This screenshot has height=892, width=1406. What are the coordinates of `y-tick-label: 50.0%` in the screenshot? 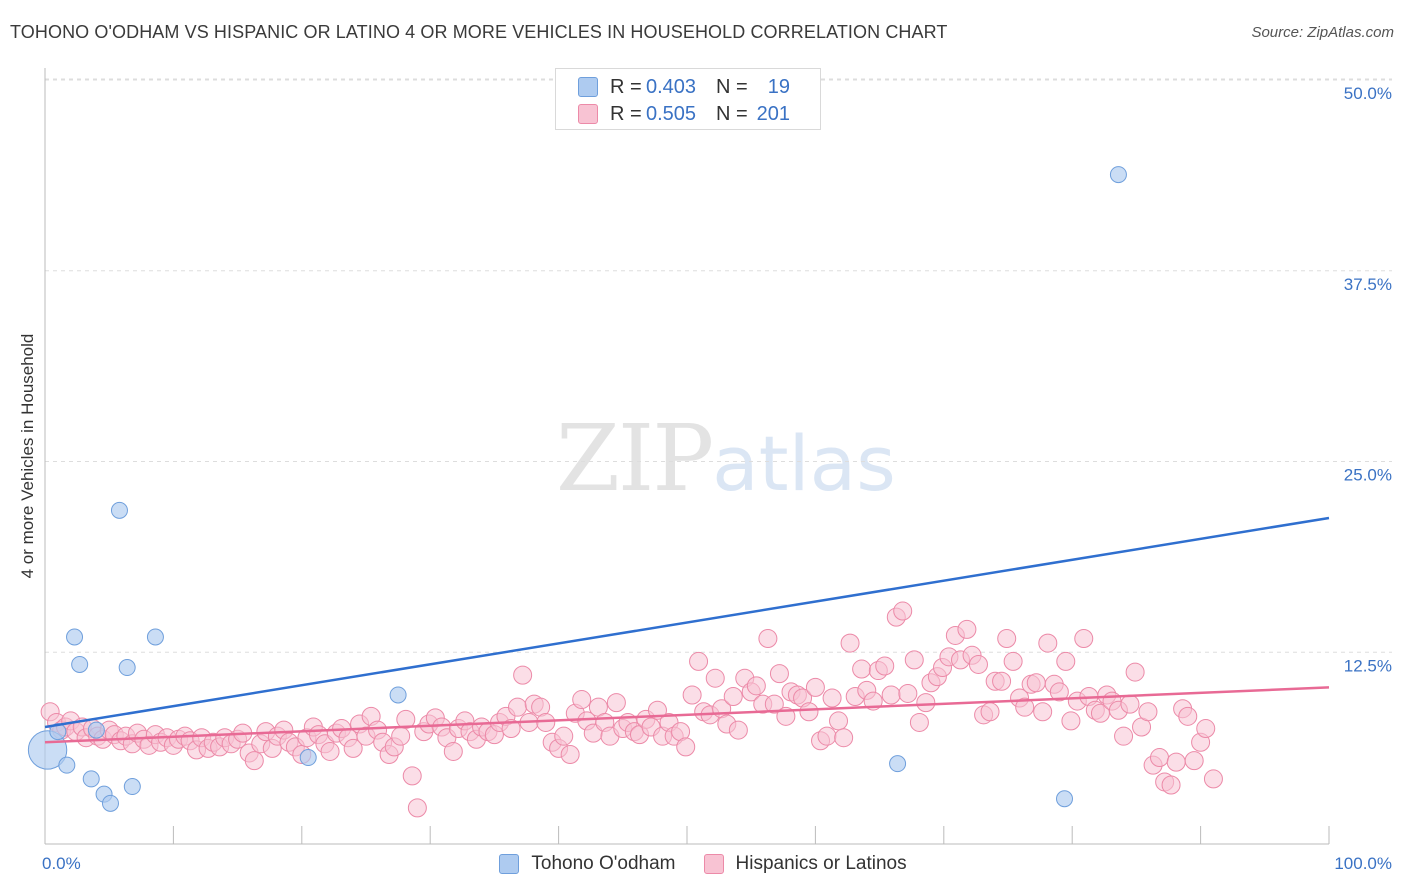 It's located at (1368, 93).